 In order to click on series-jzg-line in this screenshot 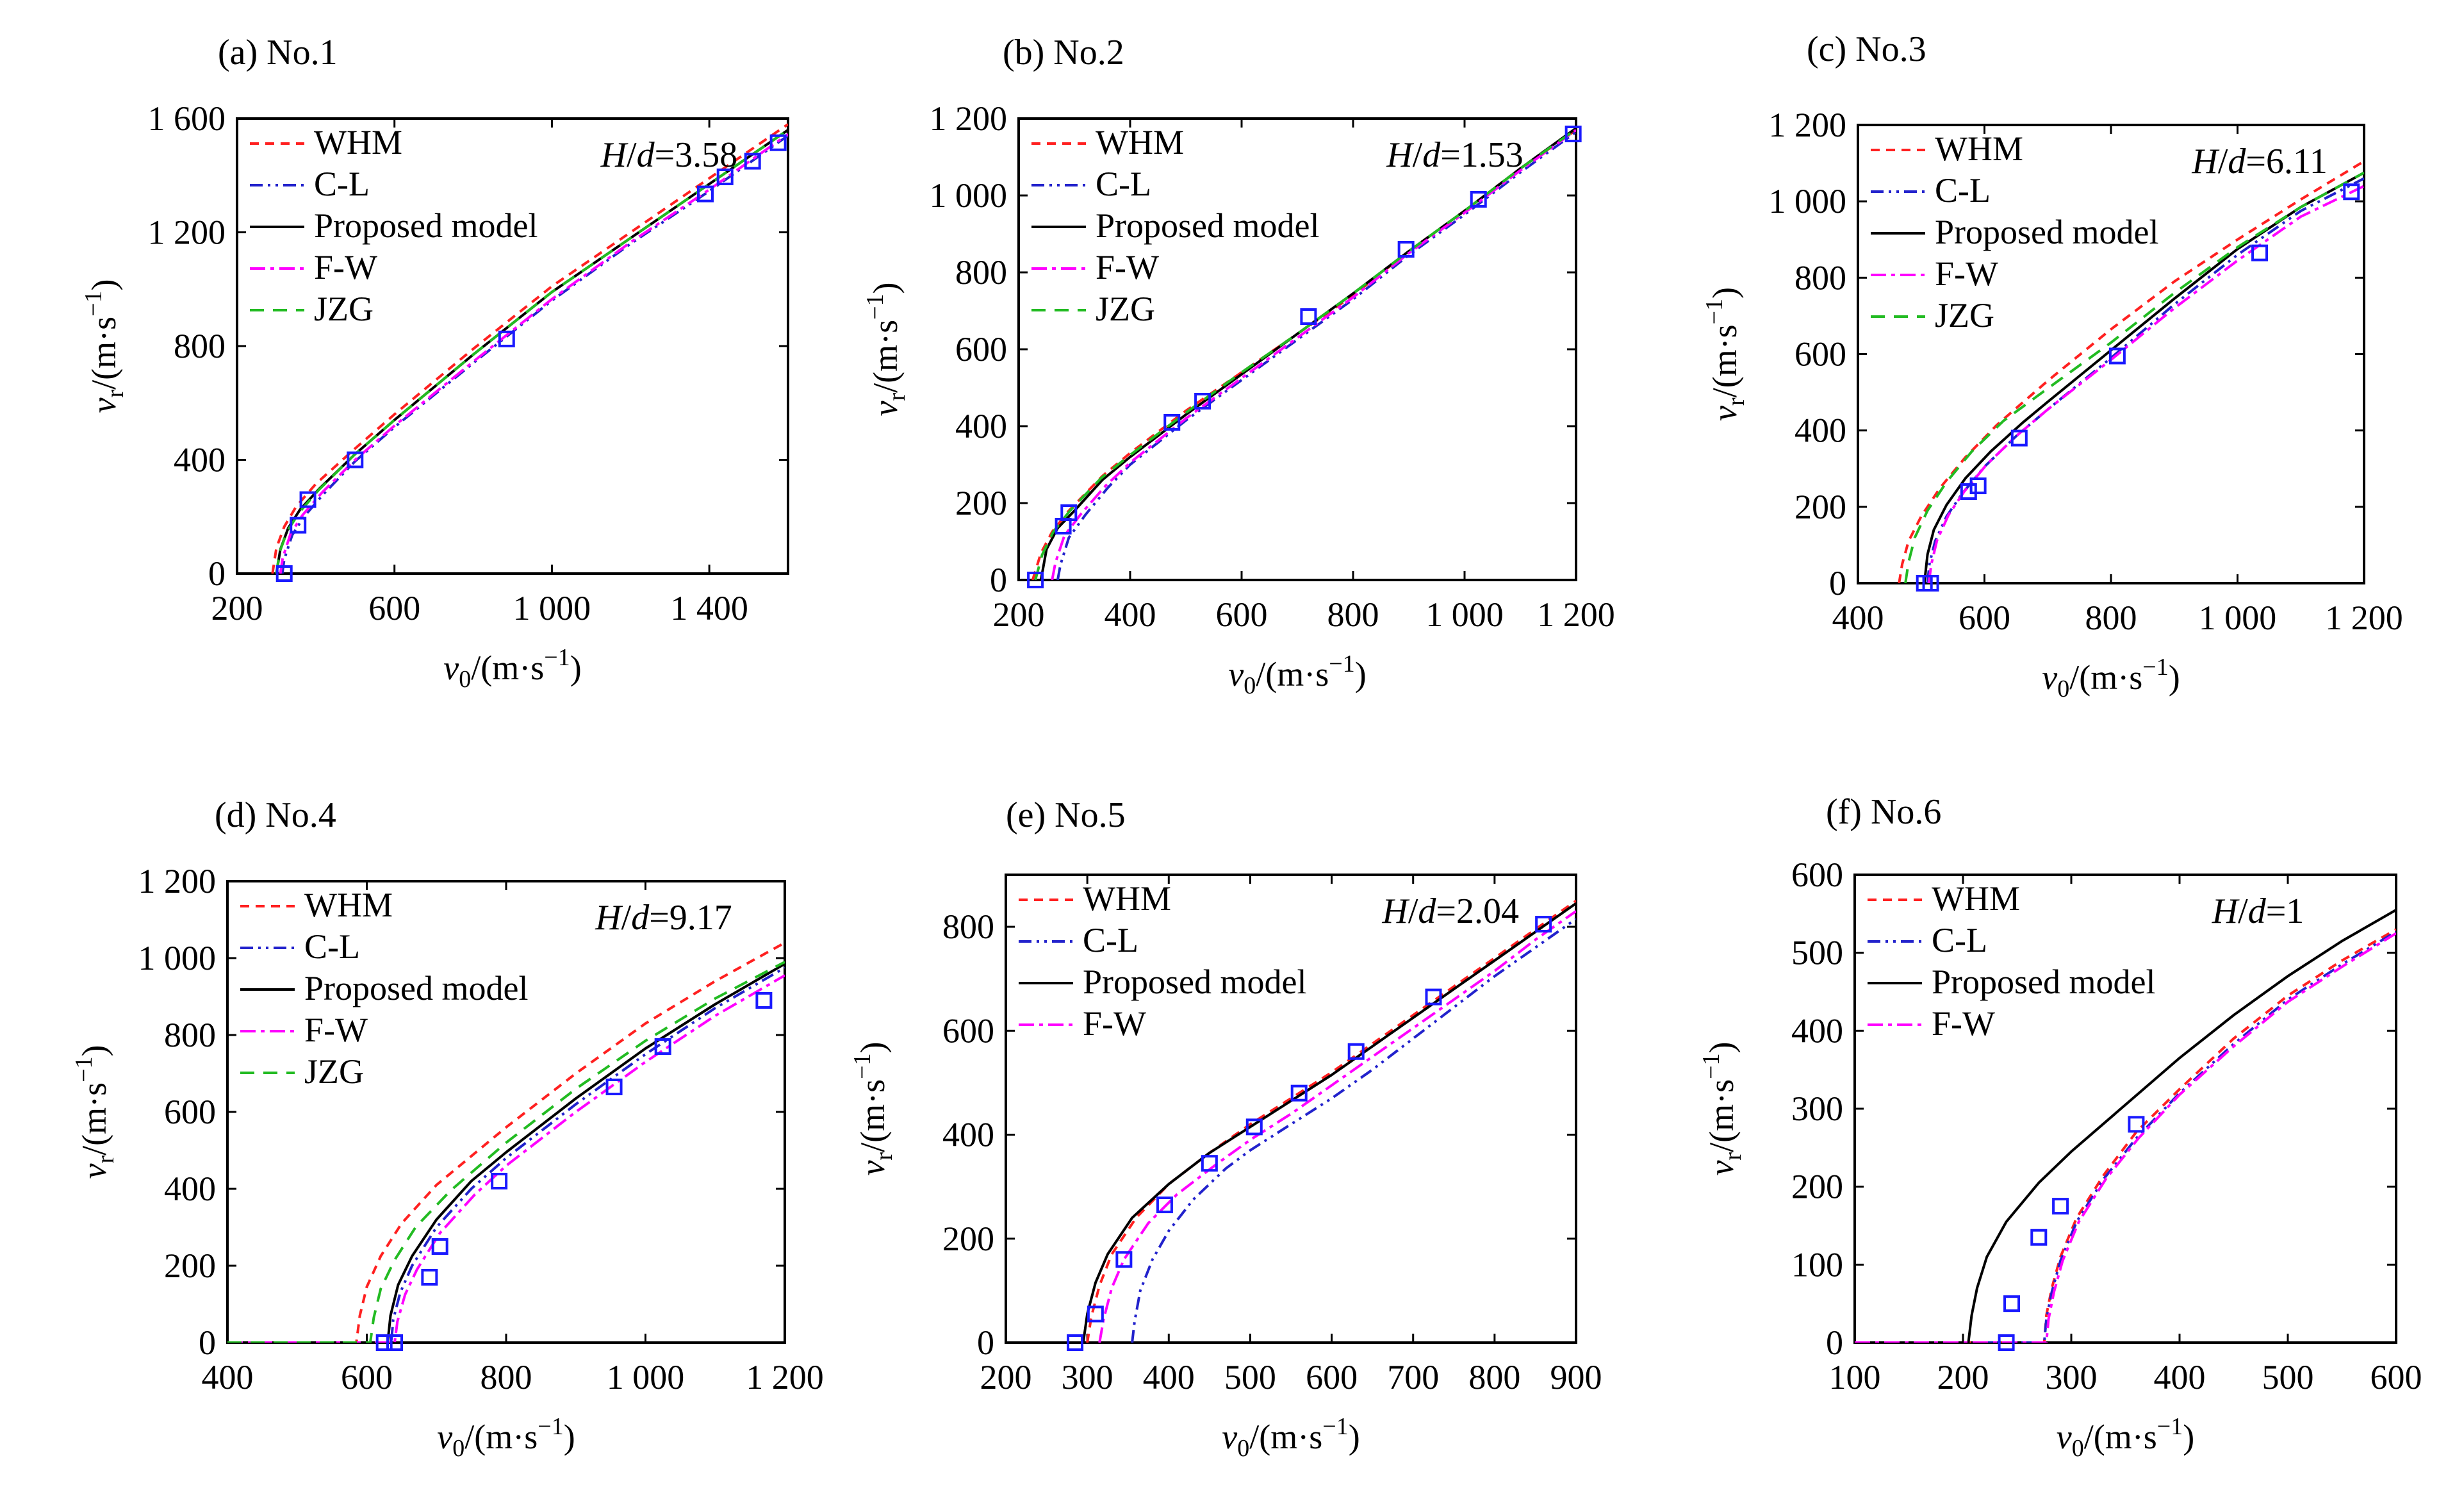, I will do `click(2134, 377)`.